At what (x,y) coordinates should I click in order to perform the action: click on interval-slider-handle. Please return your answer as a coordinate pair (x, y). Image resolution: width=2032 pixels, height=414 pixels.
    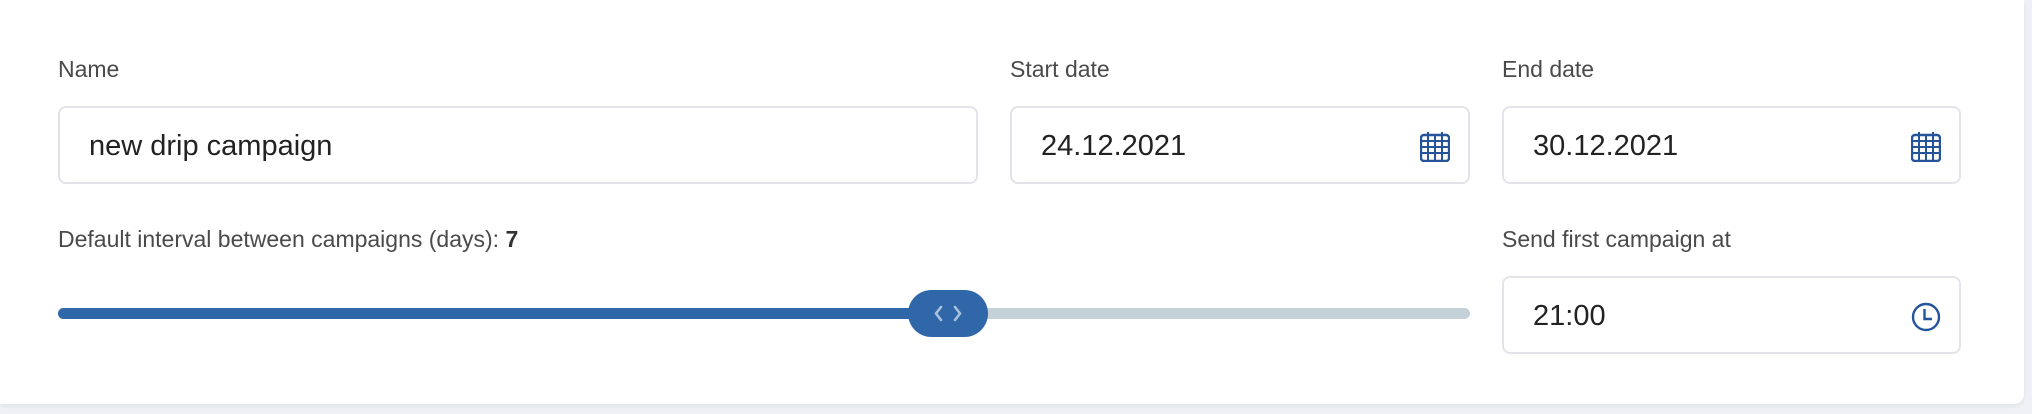
    Looking at the image, I should click on (947, 313).